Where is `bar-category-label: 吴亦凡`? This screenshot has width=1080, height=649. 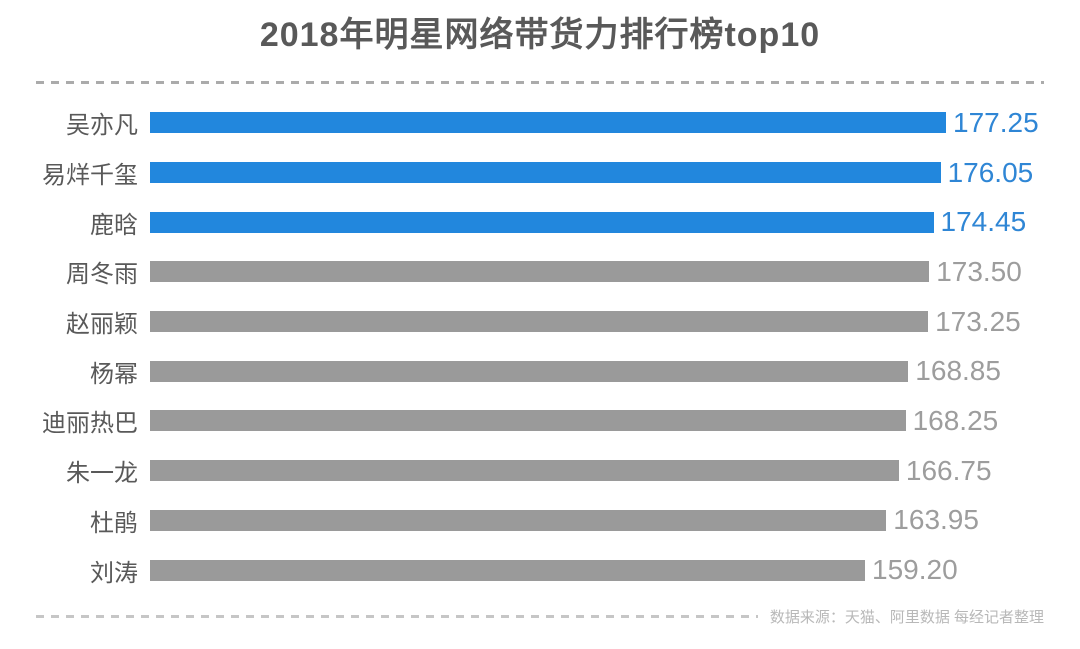 bar-category-label: 吴亦凡 is located at coordinates (102, 126).